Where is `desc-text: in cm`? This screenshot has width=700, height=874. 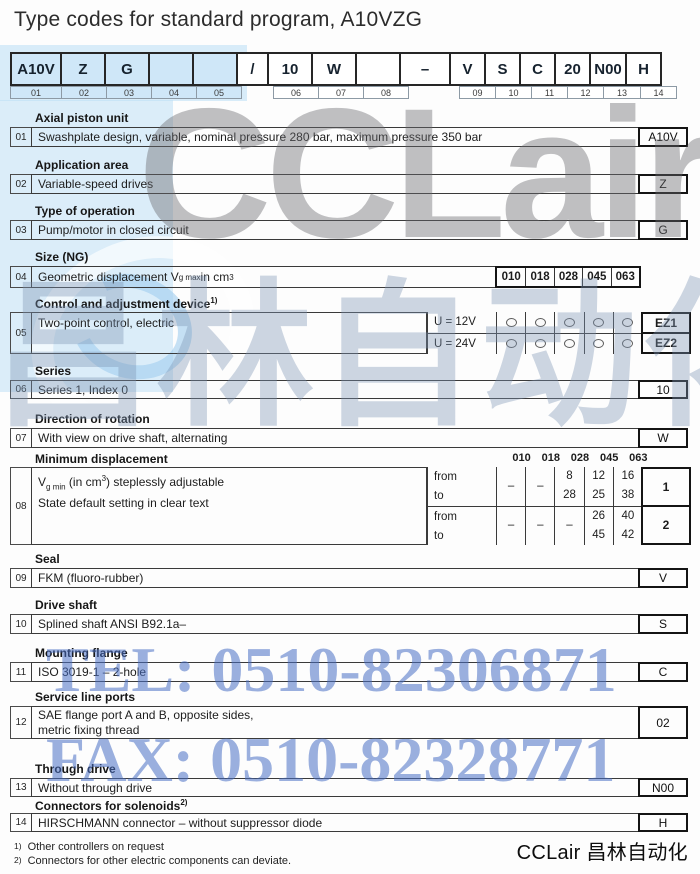
desc-text: in cm is located at coordinates (215, 277).